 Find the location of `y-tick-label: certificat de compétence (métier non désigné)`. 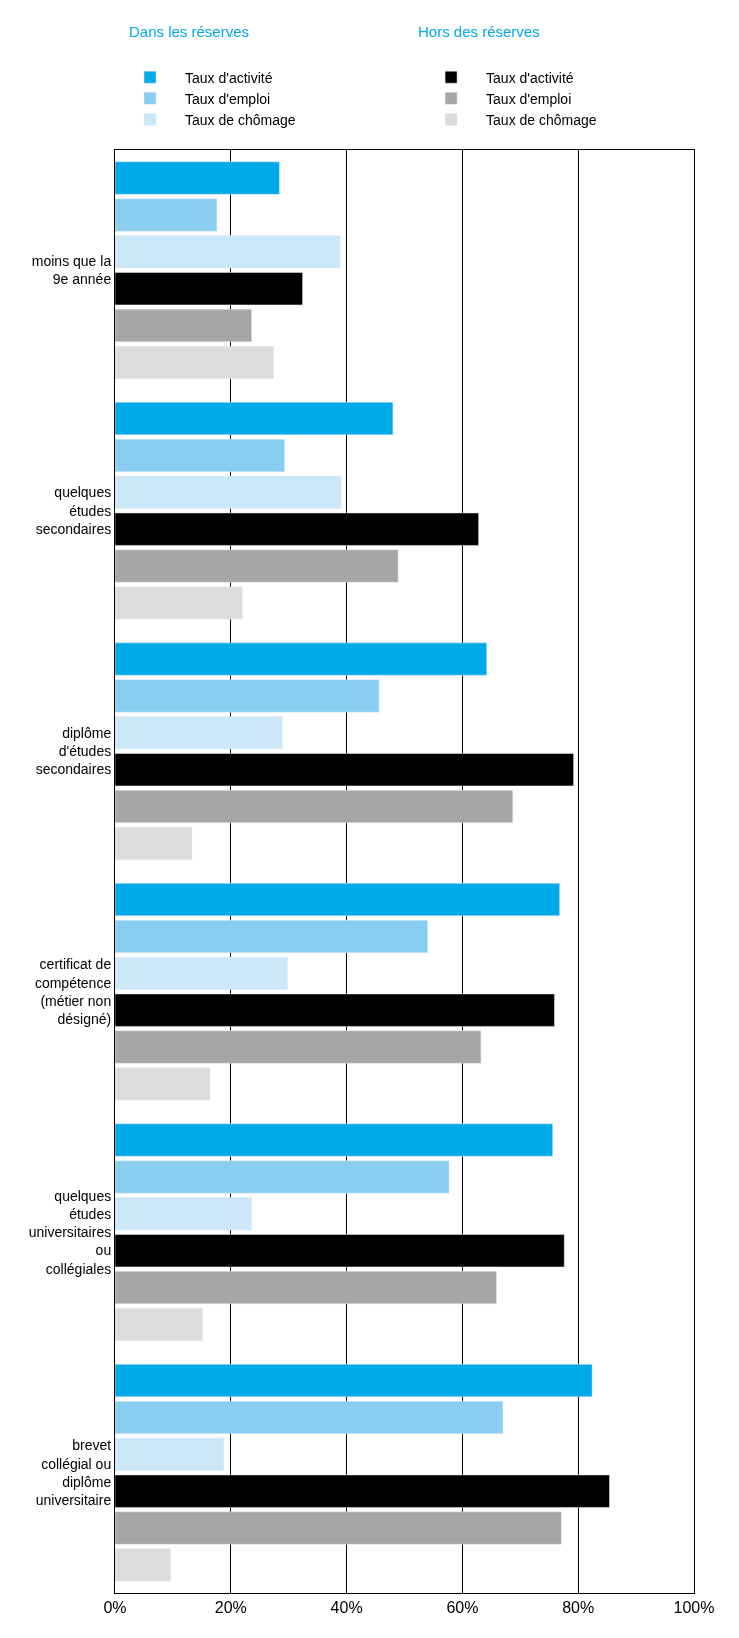

y-tick-label: certificat de compétence (métier non désigné) is located at coordinates (73, 991).